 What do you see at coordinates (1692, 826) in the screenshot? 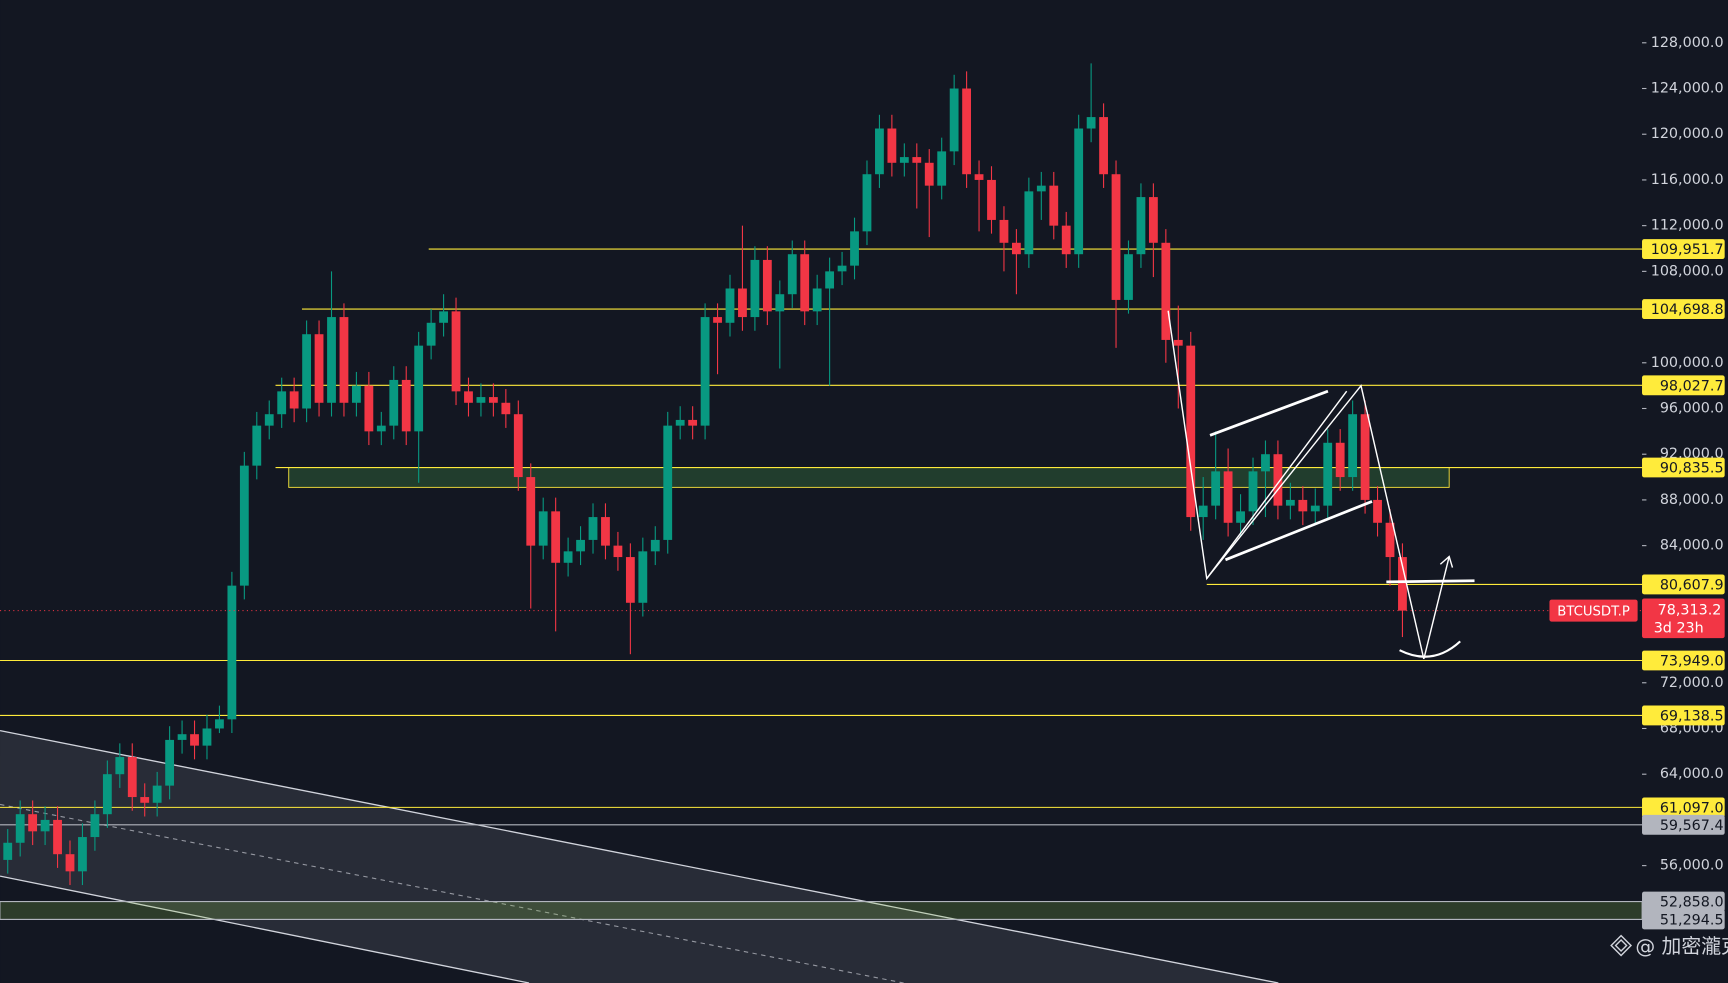
I see `level-label: 59,567.4` at bounding box center [1692, 826].